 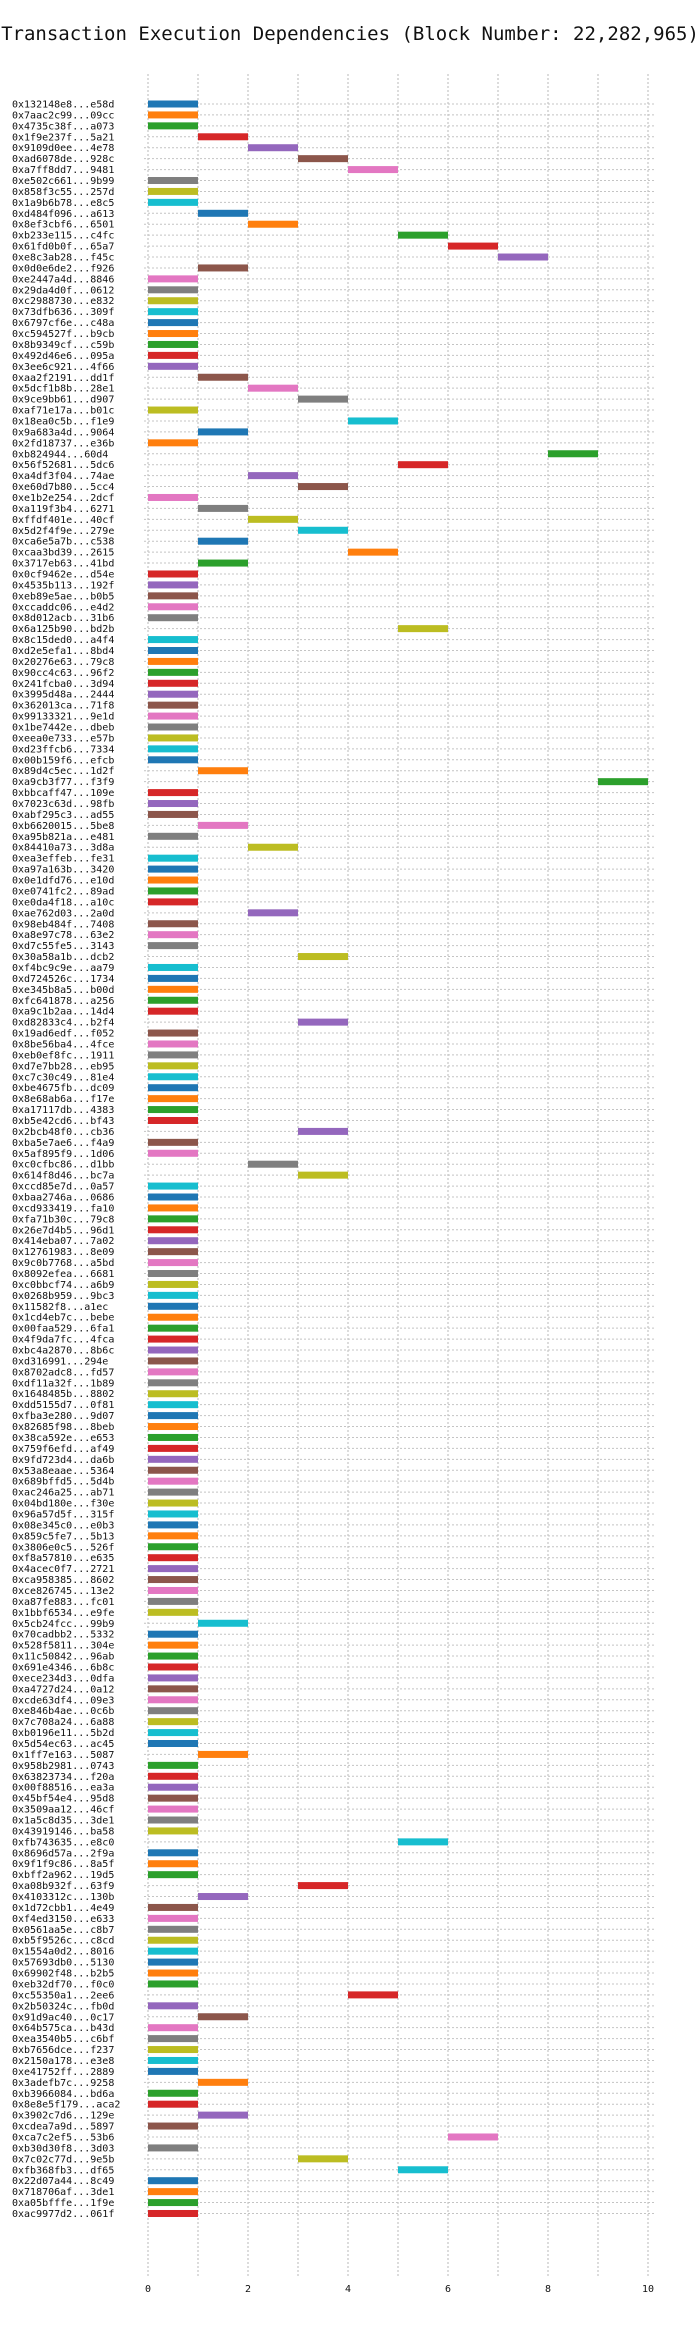 What do you see at coordinates (63, 1799) in the screenshot?
I see `y-tick-label: 0x45bf54e4...95d8` at bounding box center [63, 1799].